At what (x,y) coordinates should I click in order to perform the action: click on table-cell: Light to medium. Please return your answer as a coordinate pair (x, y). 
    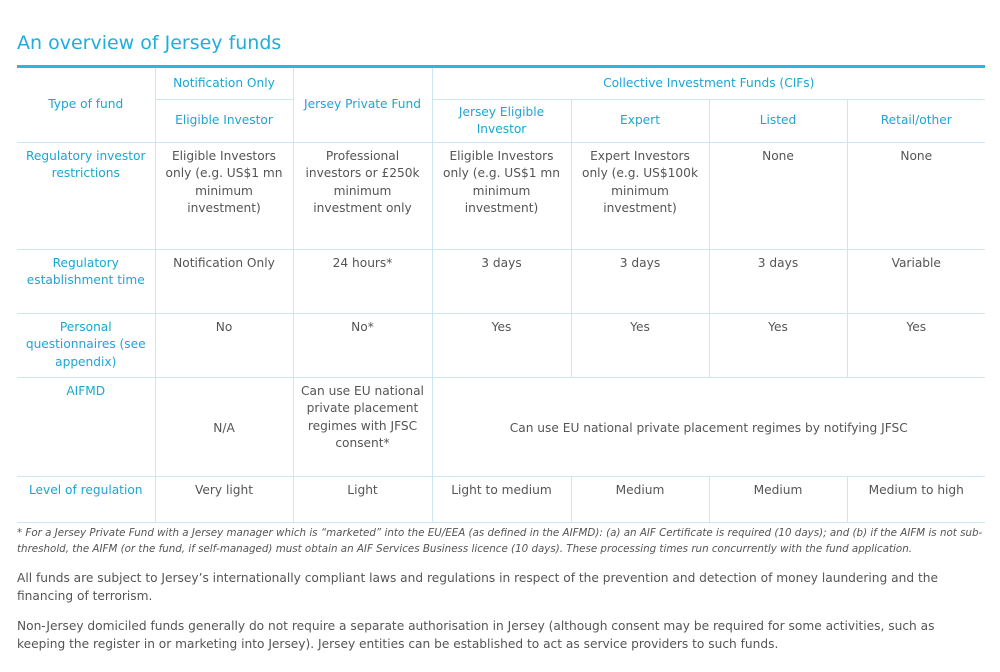
    Looking at the image, I should click on (501, 499).